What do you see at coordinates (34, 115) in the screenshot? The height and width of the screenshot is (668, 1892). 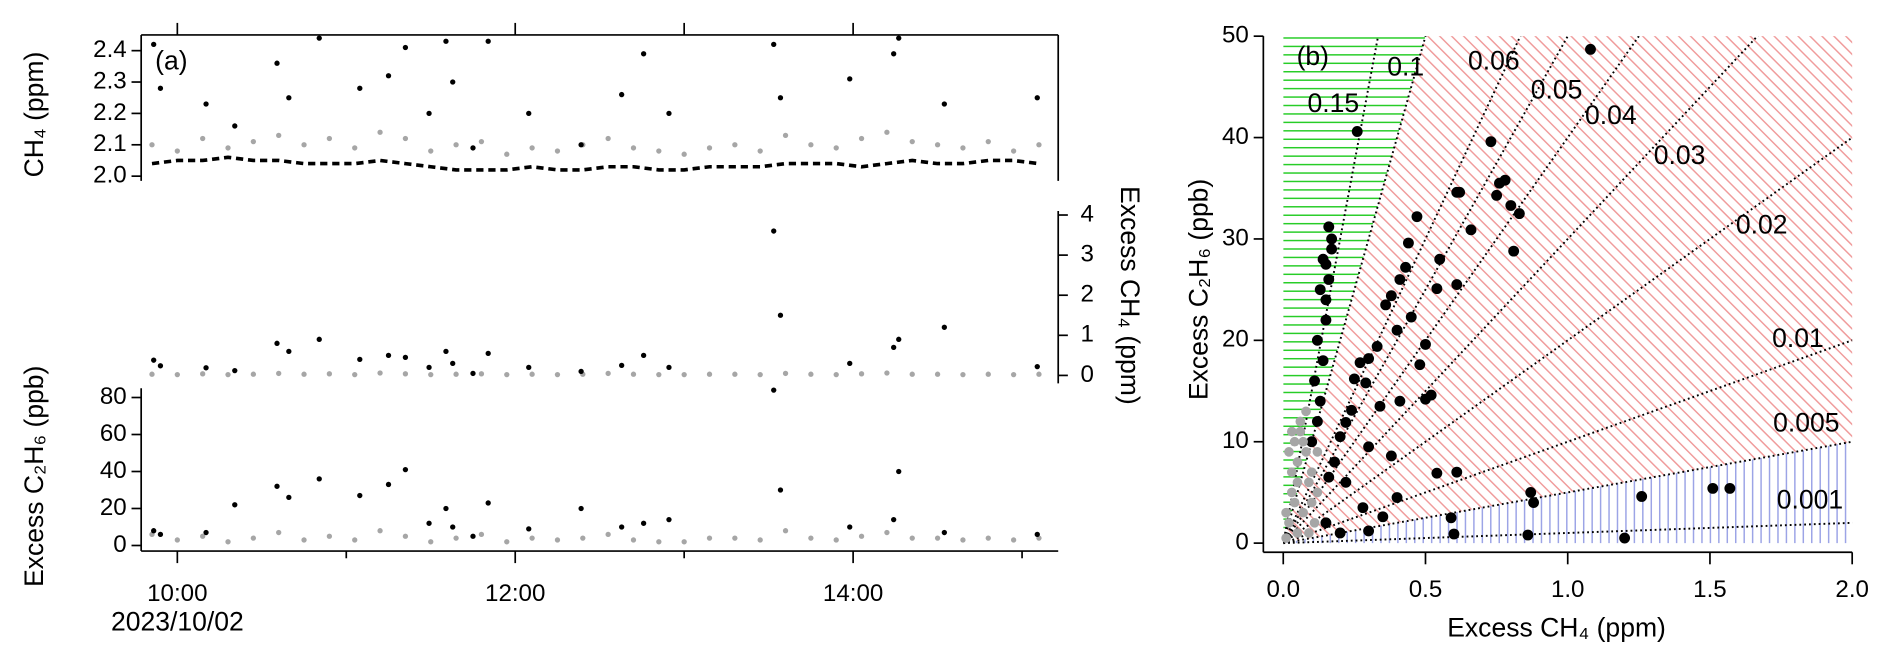 I see `ylabel: CH₄ (ppm)` at bounding box center [34, 115].